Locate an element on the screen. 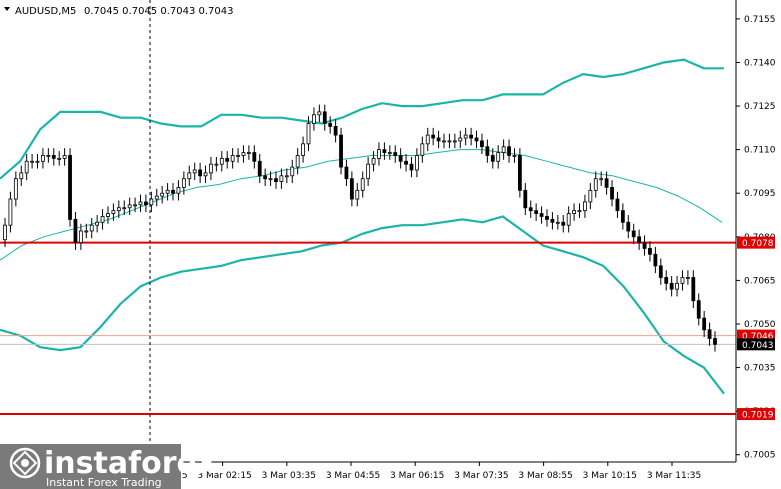 This screenshot has height=489, width=781. y-tick-label: 0.7065 is located at coordinates (760, 281).